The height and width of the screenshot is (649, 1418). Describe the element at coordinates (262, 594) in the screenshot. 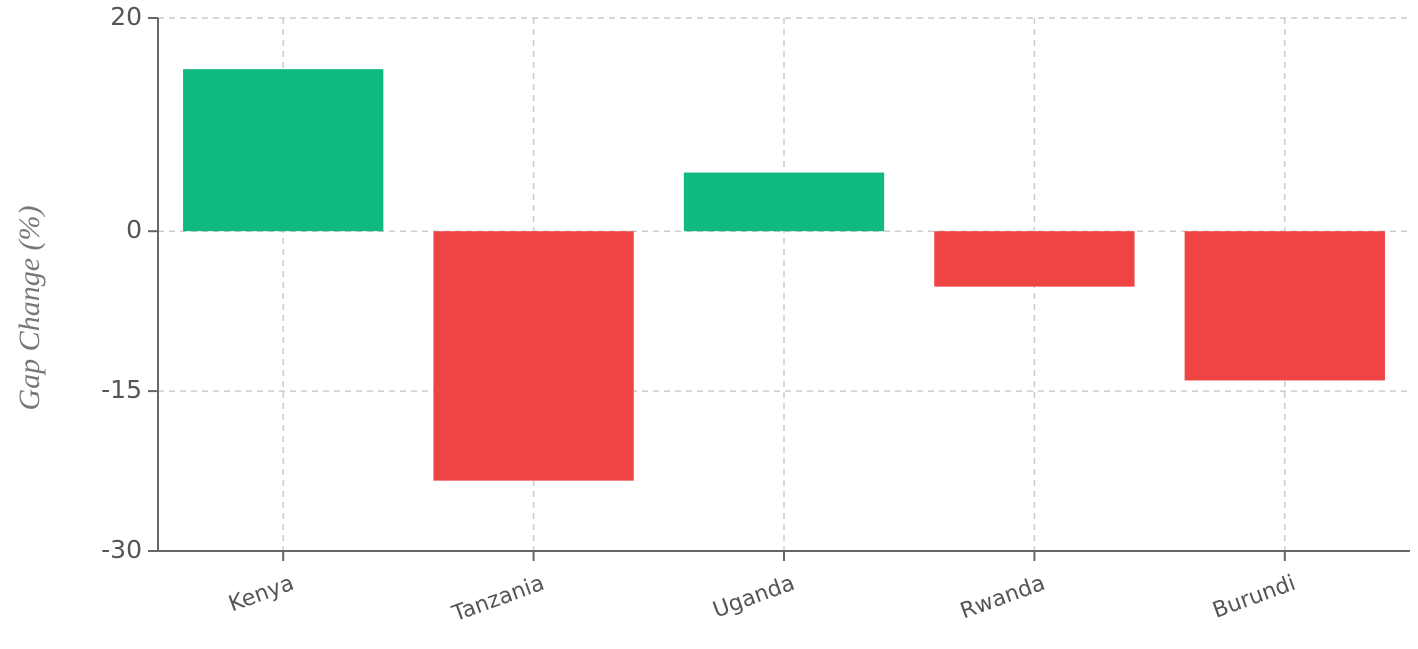

I see `x-tick-label: Kenya` at that location.